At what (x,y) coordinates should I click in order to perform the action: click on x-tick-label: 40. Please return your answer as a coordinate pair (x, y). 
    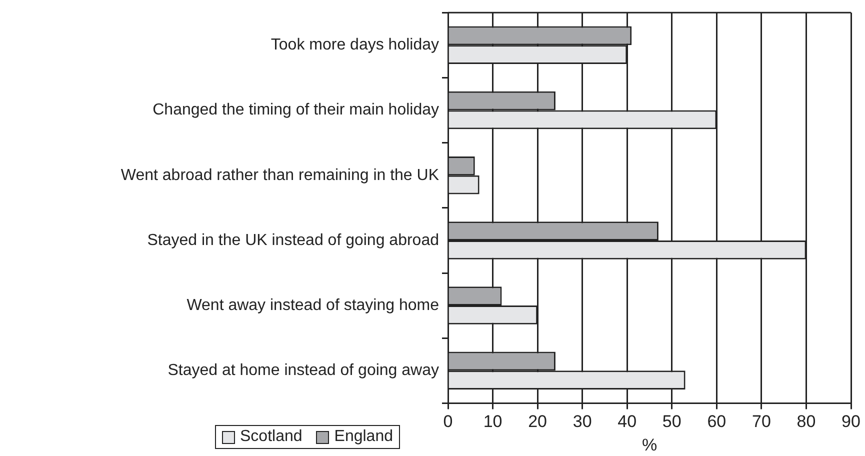
    Looking at the image, I should click on (627, 422).